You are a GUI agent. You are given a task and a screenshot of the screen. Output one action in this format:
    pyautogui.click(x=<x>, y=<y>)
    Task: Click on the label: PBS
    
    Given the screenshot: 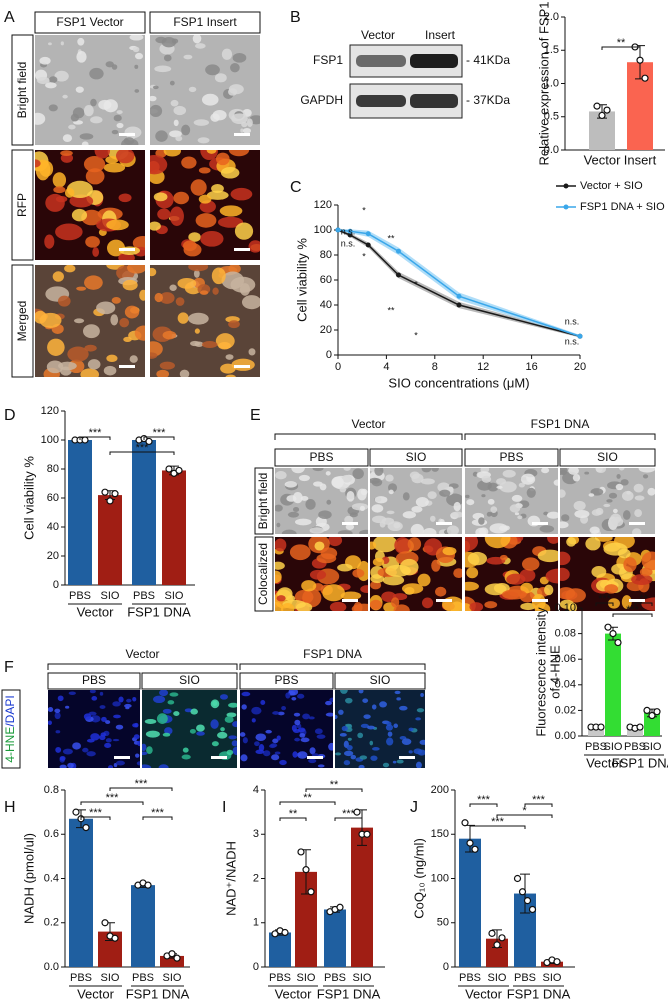 What is the action you would take?
    pyautogui.click(x=81, y=978)
    